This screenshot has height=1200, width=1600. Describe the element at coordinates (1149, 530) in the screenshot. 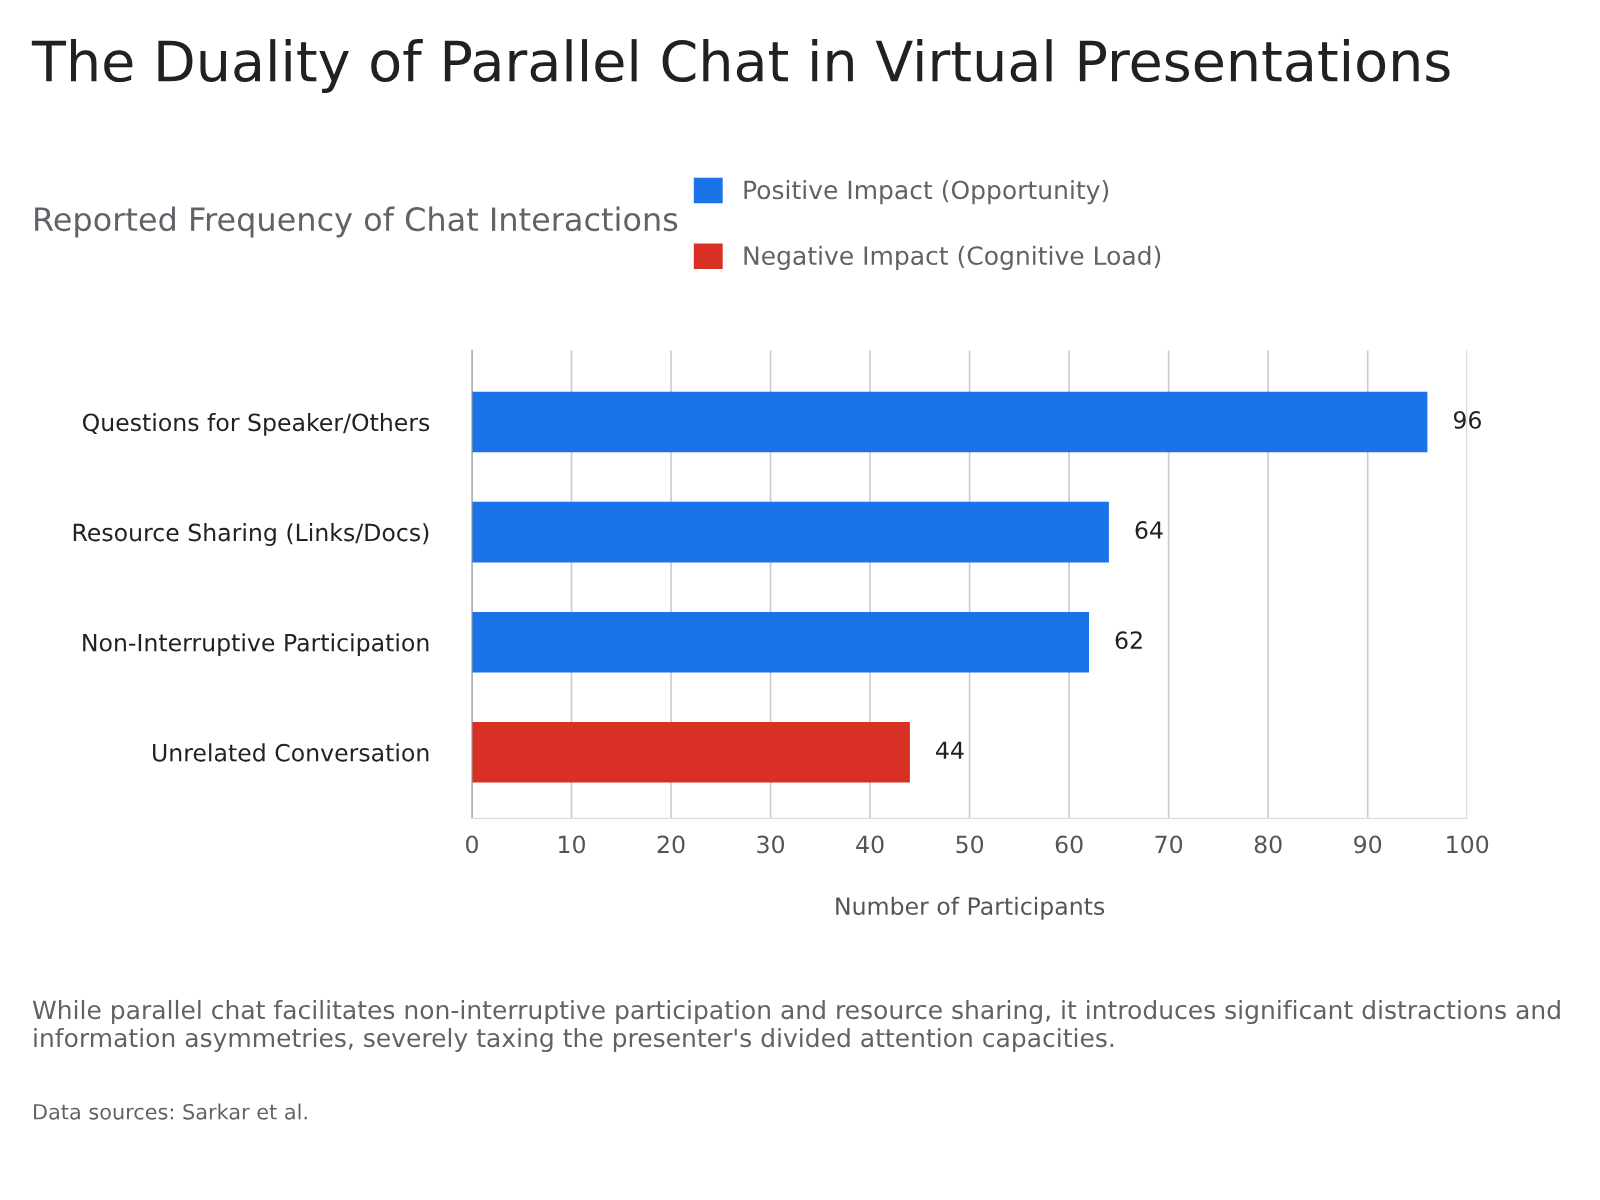

I see `data-label: 64` at that location.